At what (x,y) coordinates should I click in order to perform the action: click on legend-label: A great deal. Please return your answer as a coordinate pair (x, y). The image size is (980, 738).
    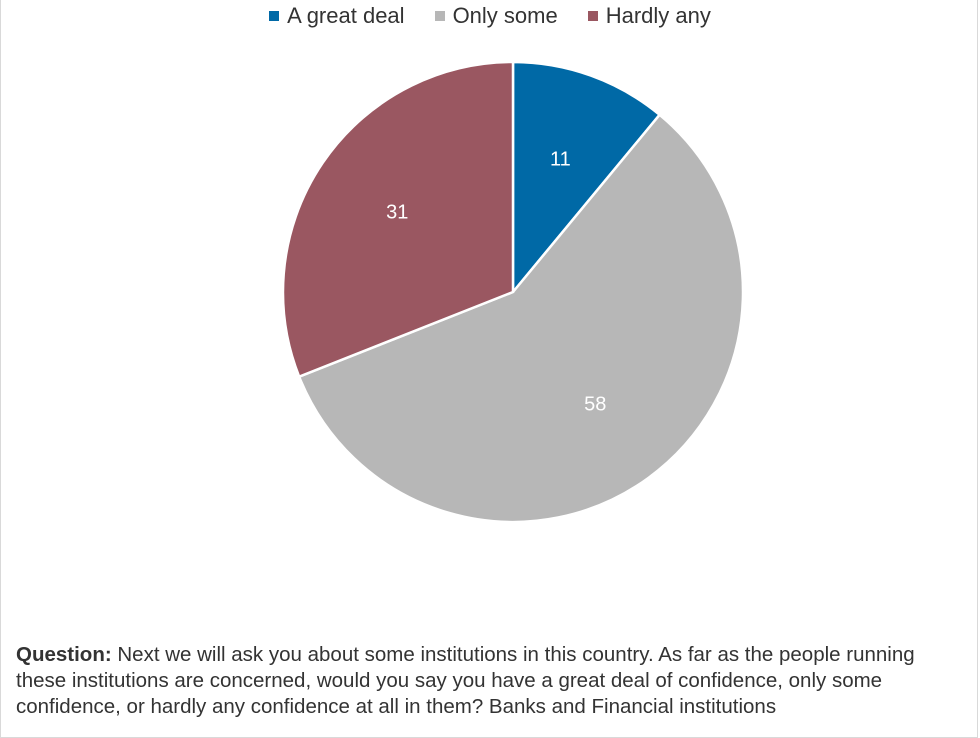
    Looking at the image, I should click on (346, 15).